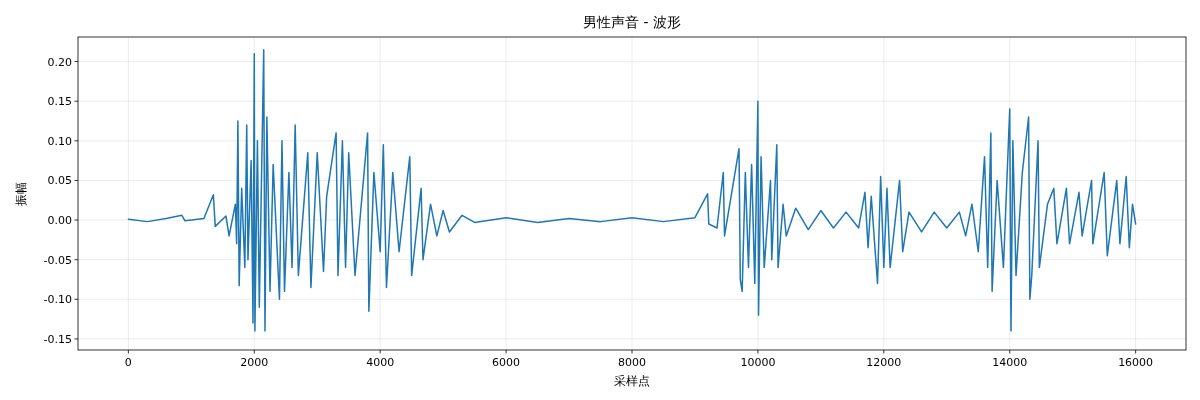  I want to click on x-tick-label: 8000, so click(632, 362).